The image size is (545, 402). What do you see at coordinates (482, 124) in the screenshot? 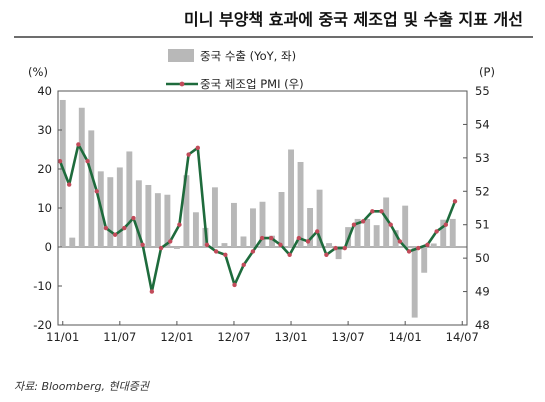
I see `right-tick-label: 54` at bounding box center [482, 124].